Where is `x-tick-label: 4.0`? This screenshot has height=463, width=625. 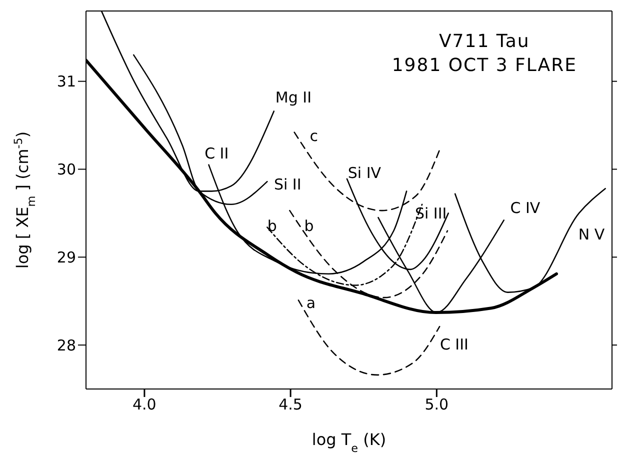
x-tick-label: 4.0 is located at coordinates (144, 405).